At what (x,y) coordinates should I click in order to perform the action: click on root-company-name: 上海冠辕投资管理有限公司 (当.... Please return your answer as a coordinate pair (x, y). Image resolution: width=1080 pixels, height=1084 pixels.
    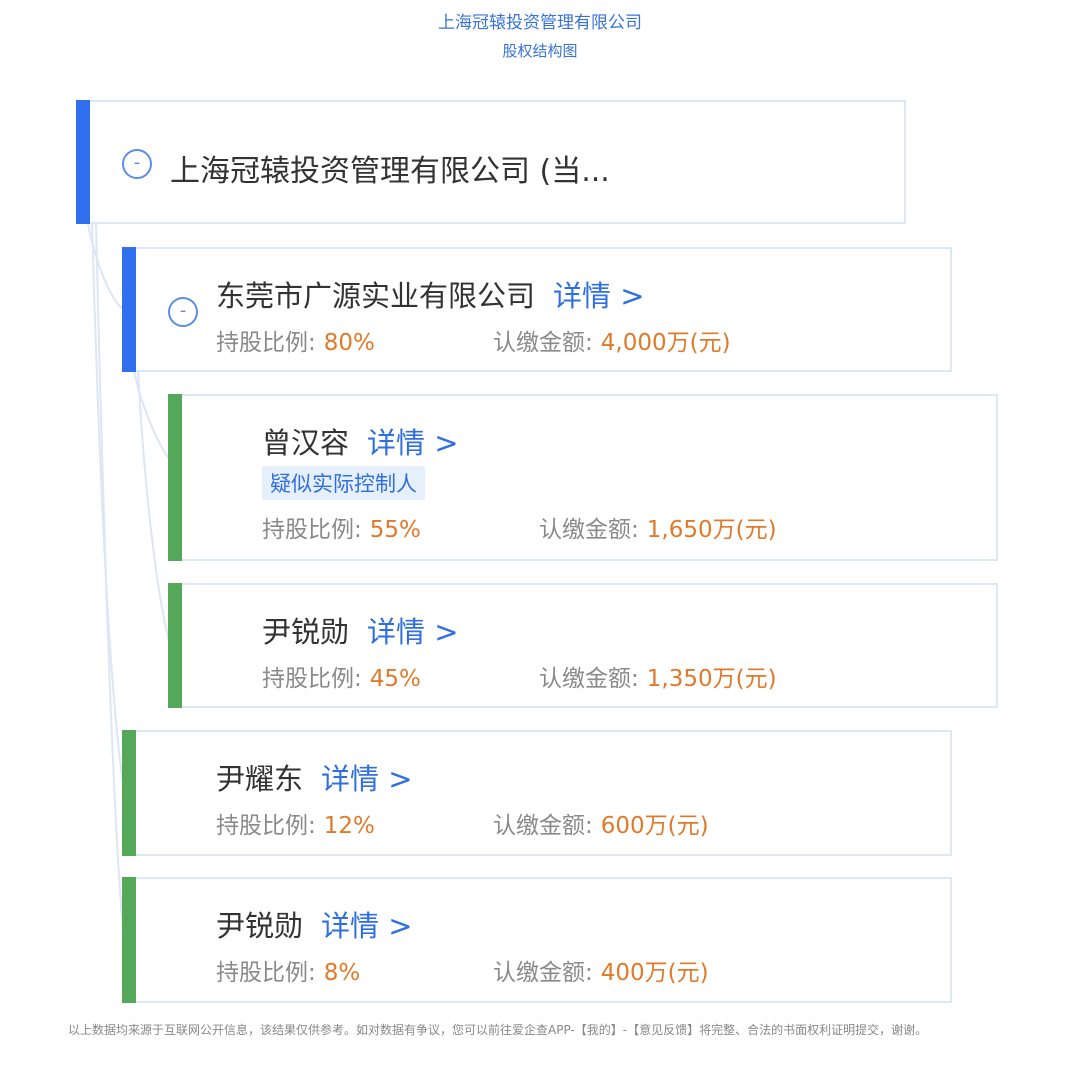
    Looking at the image, I should click on (390, 171).